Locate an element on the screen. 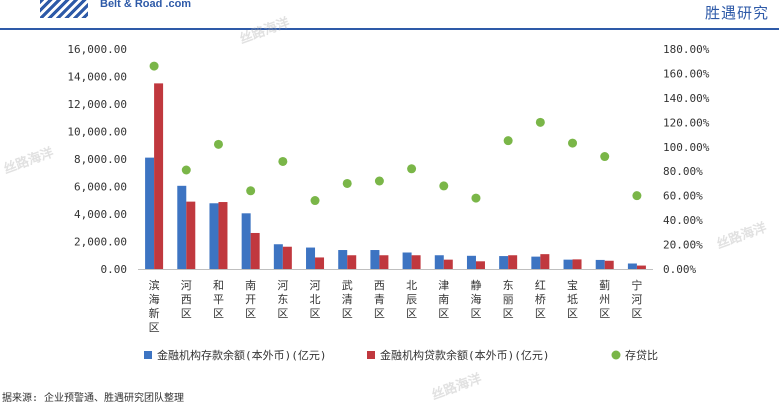 The height and width of the screenshot is (404, 779). y-left-tick-label: 10,000.00 is located at coordinates (97, 132).